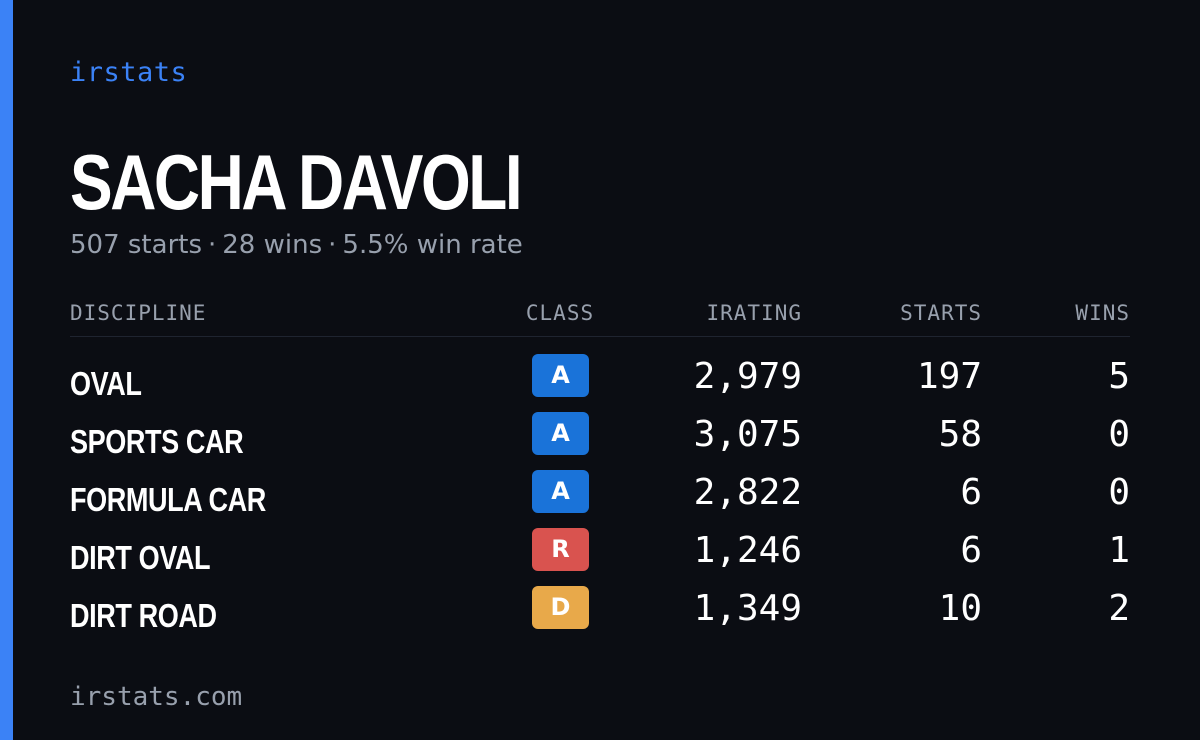 The height and width of the screenshot is (740, 1200). I want to click on discipline-label: DIRT ROAD, so click(143, 615).